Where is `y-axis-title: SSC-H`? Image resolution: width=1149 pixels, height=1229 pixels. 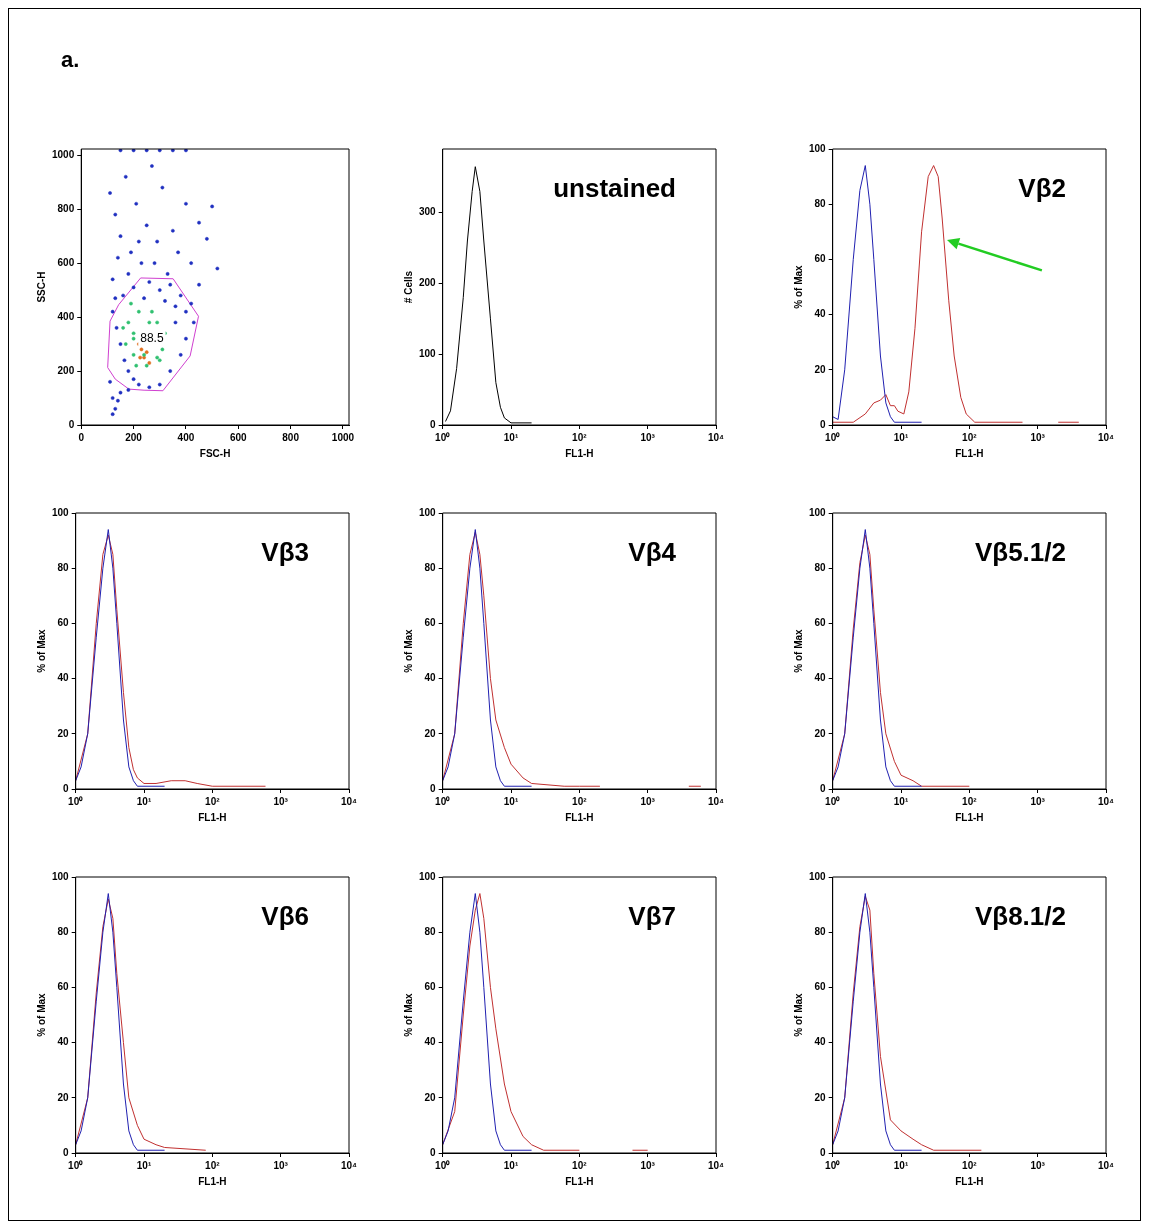
y-axis-title: SSC-H is located at coordinates (41, 287).